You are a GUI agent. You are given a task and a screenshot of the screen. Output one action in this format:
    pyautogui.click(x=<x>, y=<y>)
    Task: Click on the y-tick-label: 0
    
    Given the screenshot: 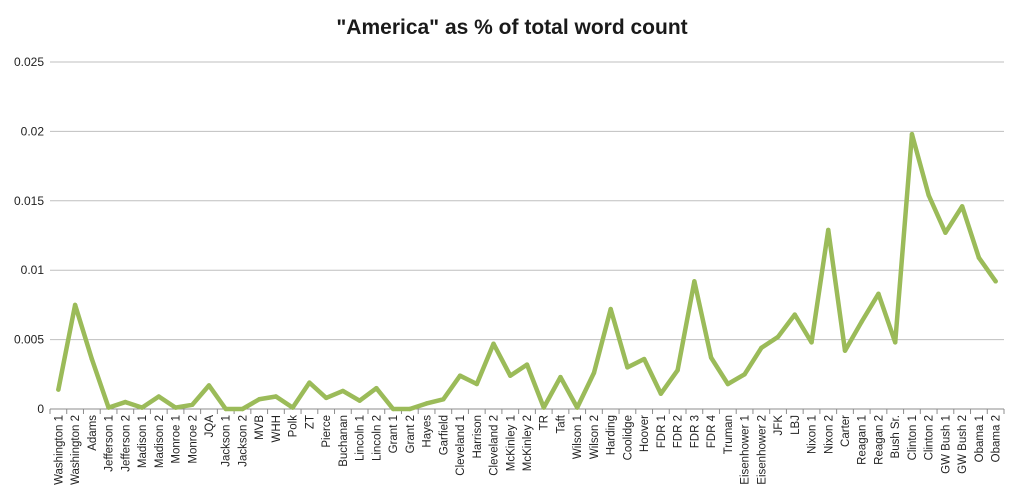 What is the action you would take?
    pyautogui.click(x=40, y=409)
    